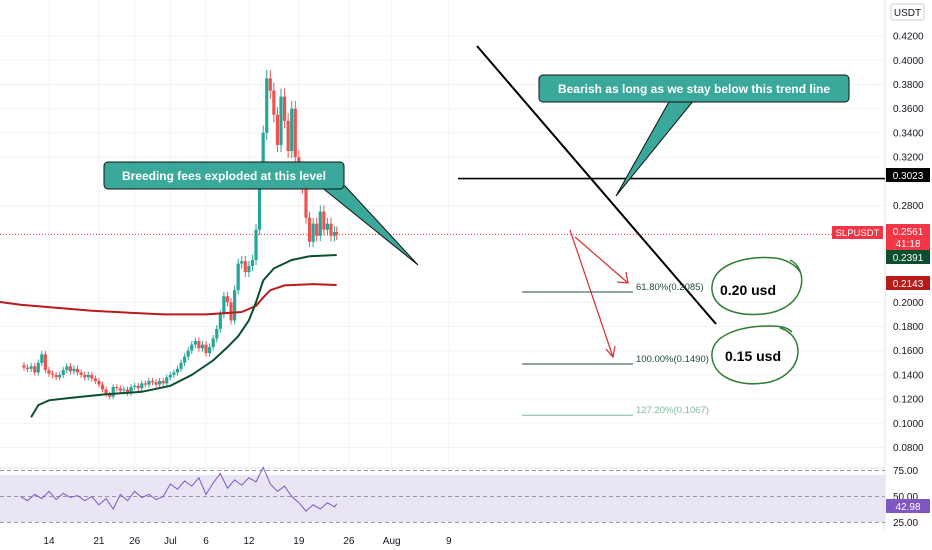  What do you see at coordinates (392, 541) in the screenshot?
I see `time-tick-label: Aug` at bounding box center [392, 541].